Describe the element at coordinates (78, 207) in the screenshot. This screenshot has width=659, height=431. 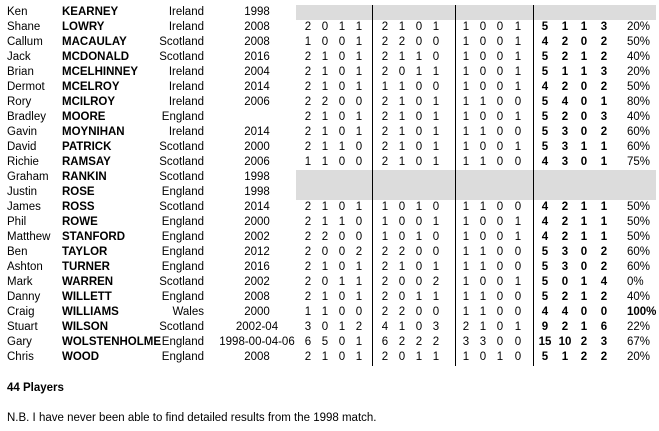
I see `surname: ROSS` at that location.